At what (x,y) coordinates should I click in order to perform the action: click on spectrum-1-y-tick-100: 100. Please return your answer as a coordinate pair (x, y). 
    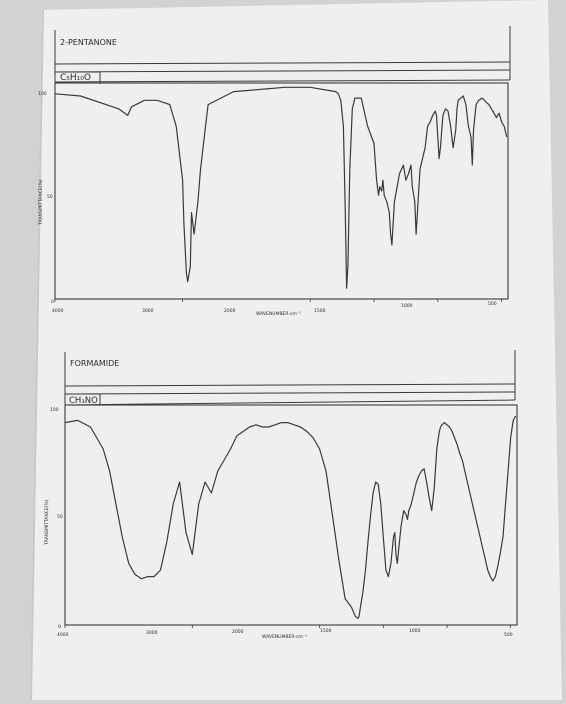
    Looking at the image, I should click on (42, 94).